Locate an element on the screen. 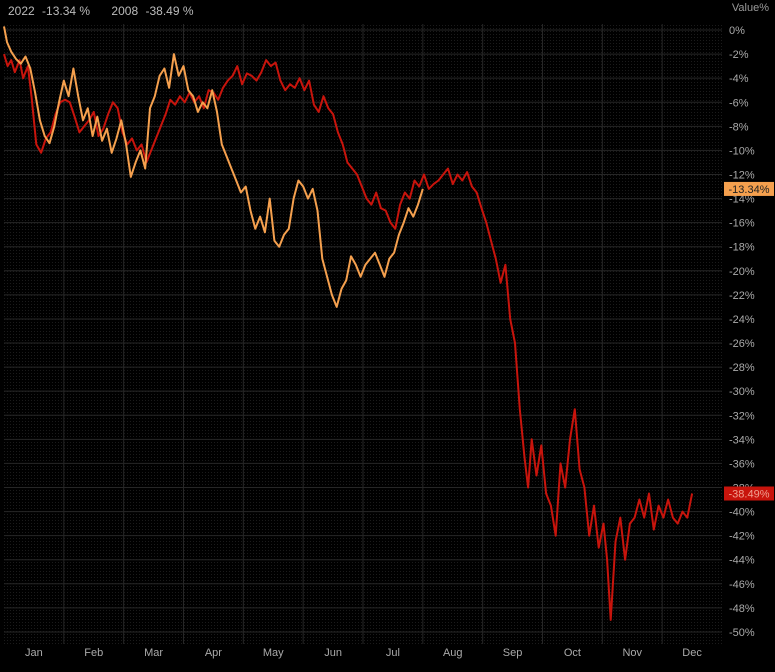  x-tick-label: Mar is located at coordinates (153, 653).